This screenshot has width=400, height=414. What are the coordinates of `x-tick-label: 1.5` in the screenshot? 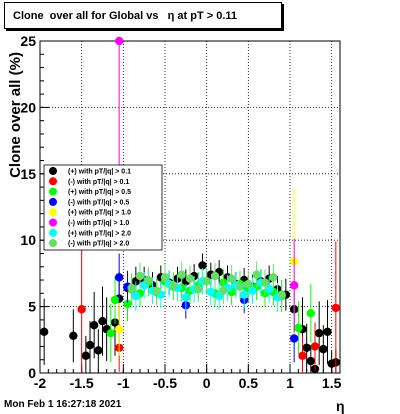 It's located at (332, 383).